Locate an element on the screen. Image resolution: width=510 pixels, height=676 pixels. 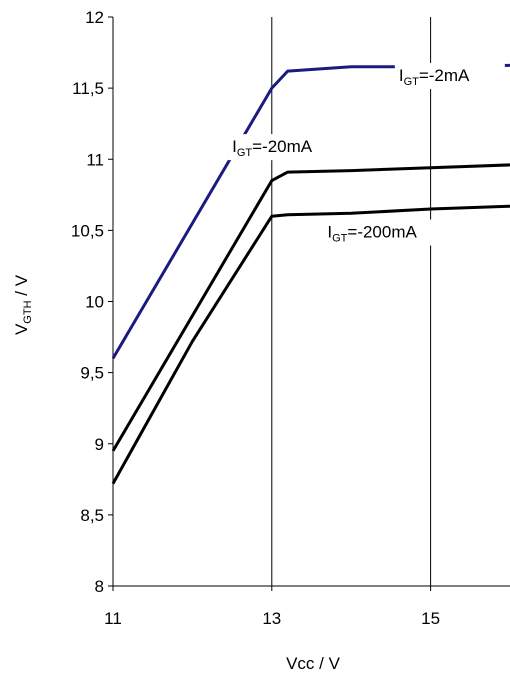
series-label-3: IGT=-200mA is located at coordinates (372, 233).